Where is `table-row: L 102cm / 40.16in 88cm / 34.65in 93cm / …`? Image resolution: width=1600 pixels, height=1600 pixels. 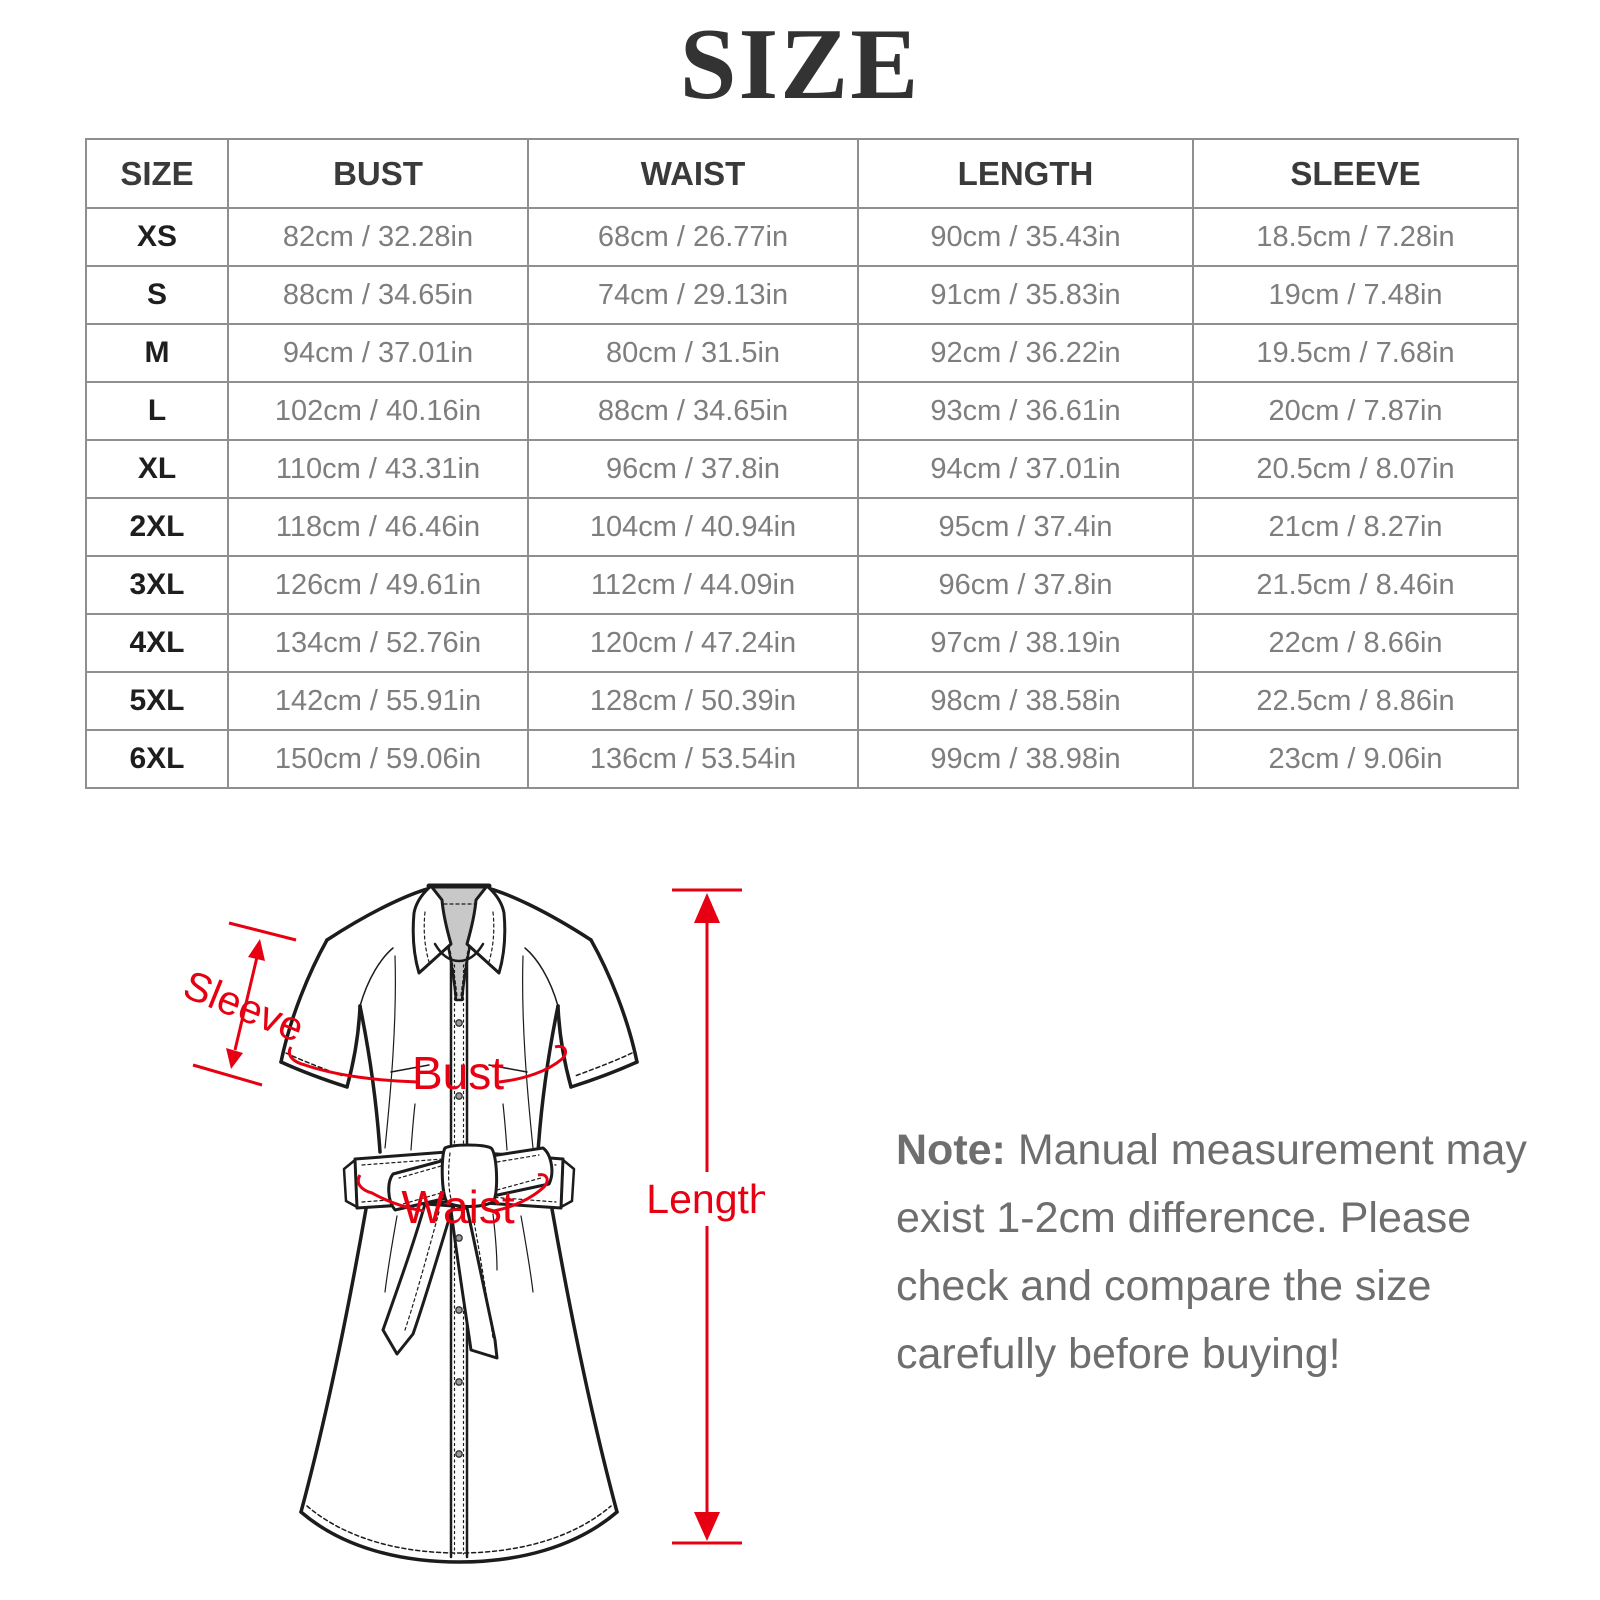 table-row: L 102cm / 40.16in 88cm / 34.65in 93cm / … is located at coordinates (802, 411).